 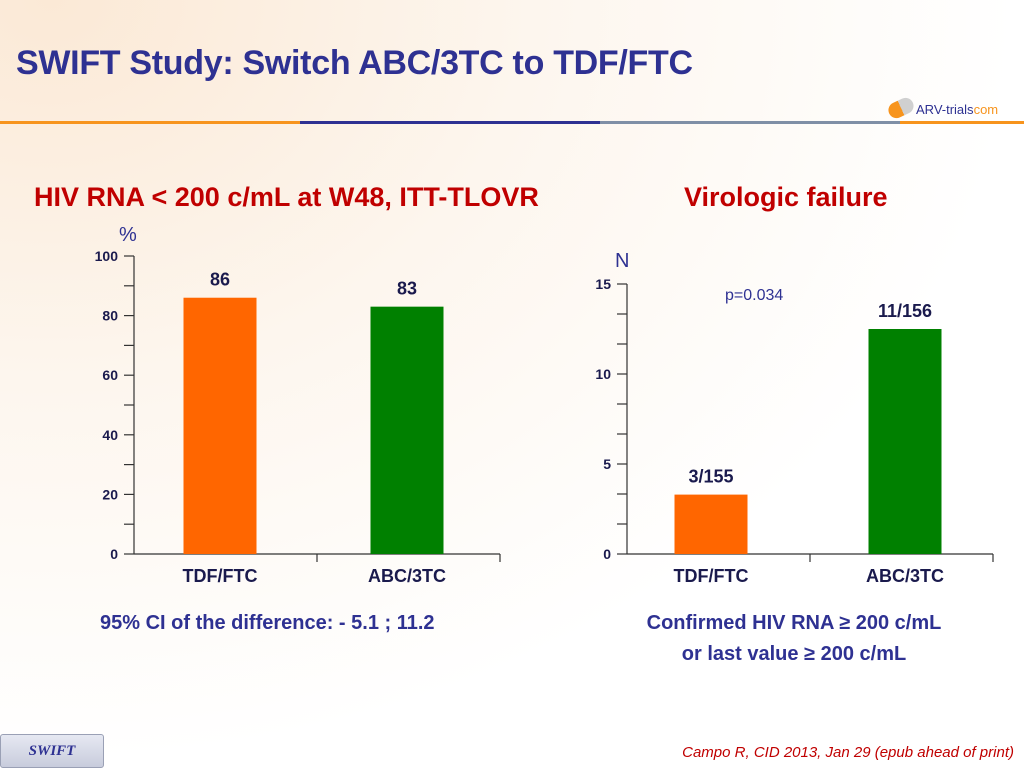 I want to click on right-category-label: TDF/FTC, so click(x=711, y=576).